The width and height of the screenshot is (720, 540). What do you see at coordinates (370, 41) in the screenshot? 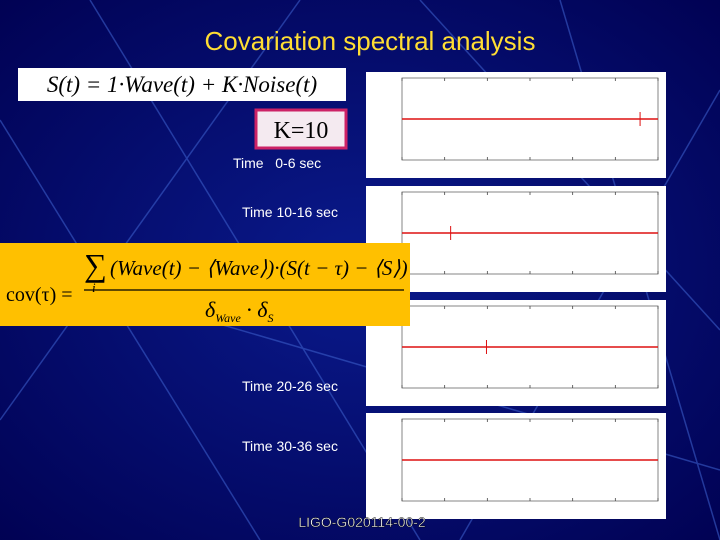
I see `slide-title: Covariation spectral analysis` at bounding box center [370, 41].